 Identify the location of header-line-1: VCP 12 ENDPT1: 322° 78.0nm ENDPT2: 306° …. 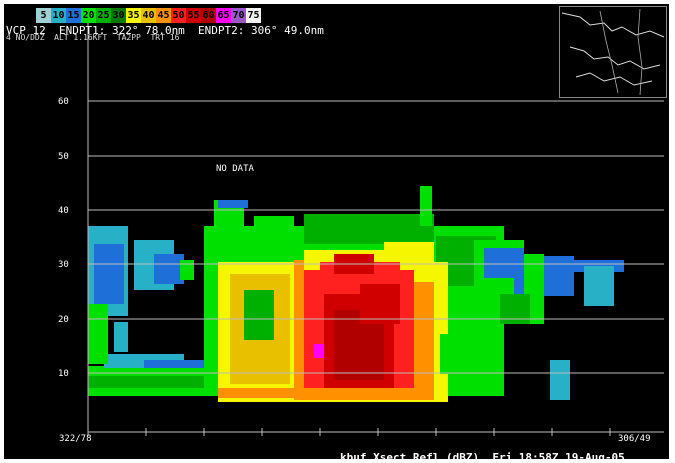
(165, 30).